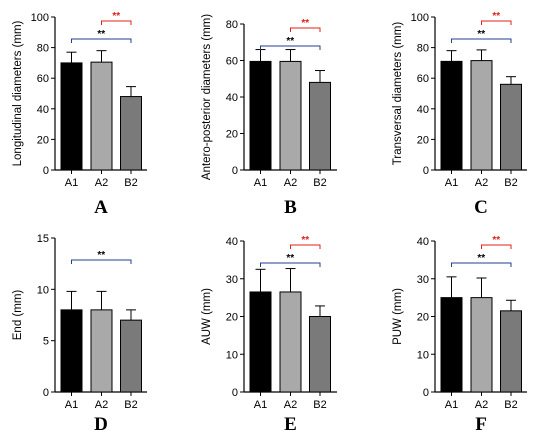  I want to click on panel-letter: B, so click(290, 207).